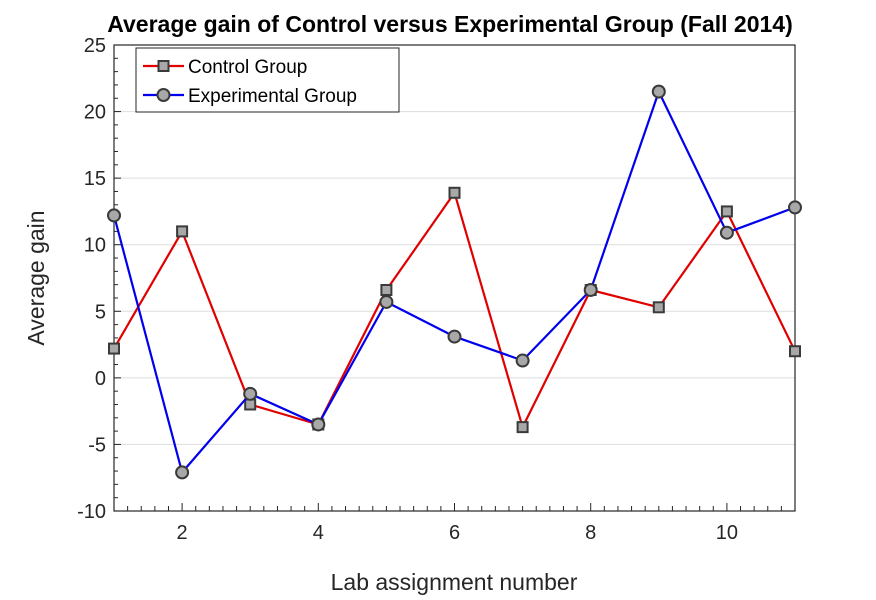 The width and height of the screenshot is (876, 600). Describe the element at coordinates (454, 582) in the screenshot. I see `x-axis-label: Lab assignment number` at that location.